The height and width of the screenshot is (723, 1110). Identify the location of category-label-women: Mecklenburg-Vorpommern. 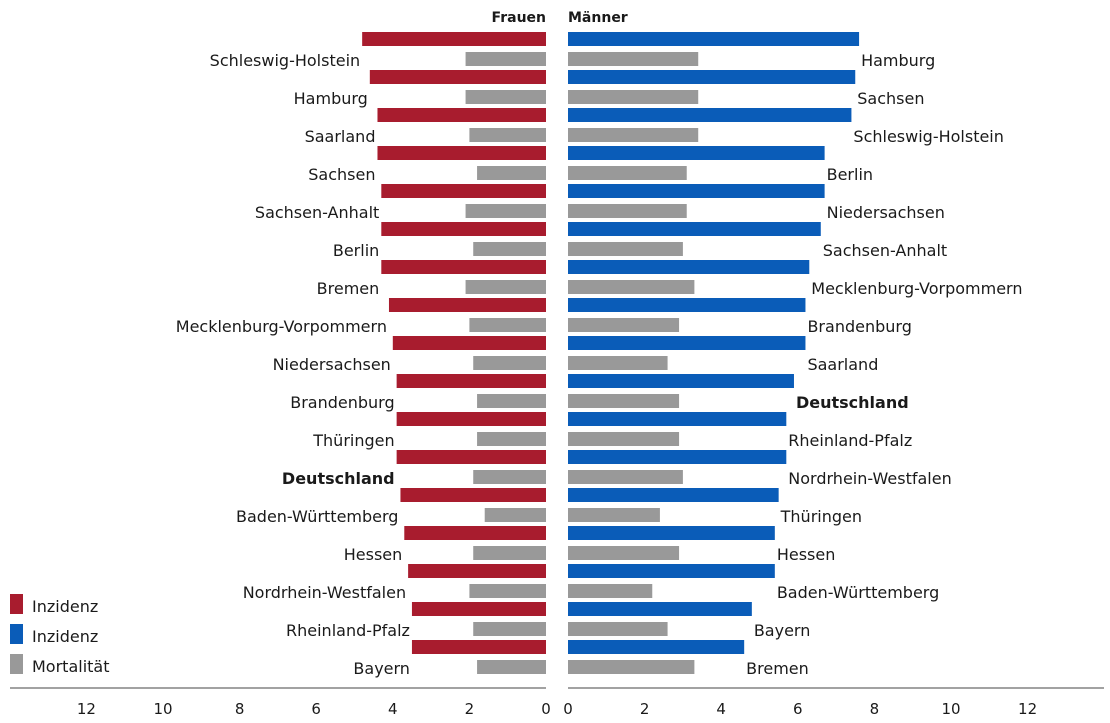
(281, 326).